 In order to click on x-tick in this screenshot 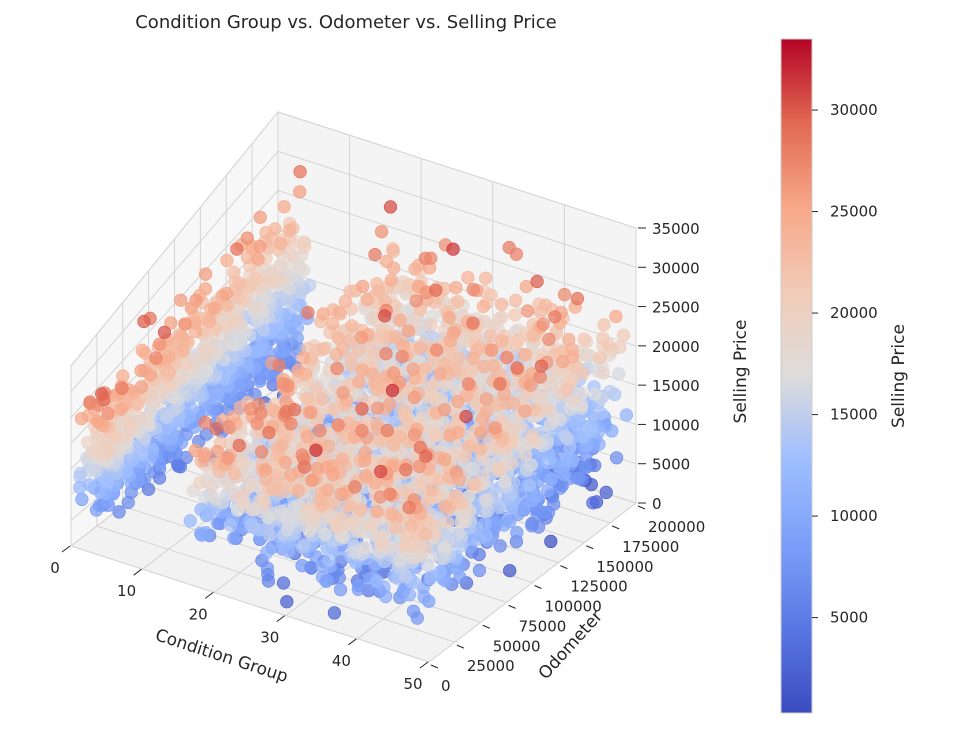, I will do `click(209, 595)`.